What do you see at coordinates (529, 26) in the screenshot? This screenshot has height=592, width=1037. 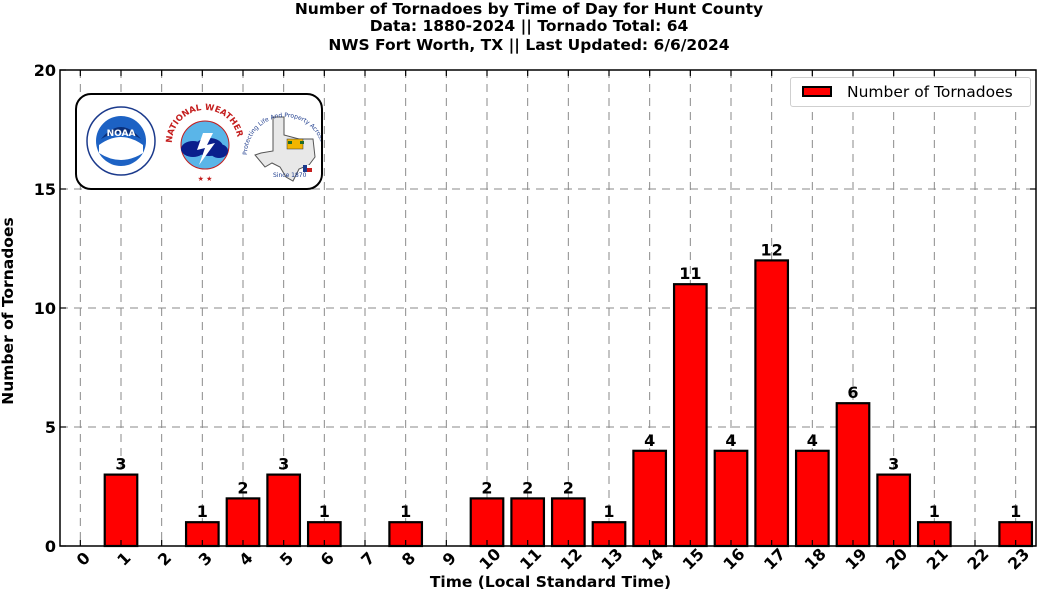 I see `chart-subtitle-data: Data: 1880-2024 || Tornado Total: 64` at bounding box center [529, 26].